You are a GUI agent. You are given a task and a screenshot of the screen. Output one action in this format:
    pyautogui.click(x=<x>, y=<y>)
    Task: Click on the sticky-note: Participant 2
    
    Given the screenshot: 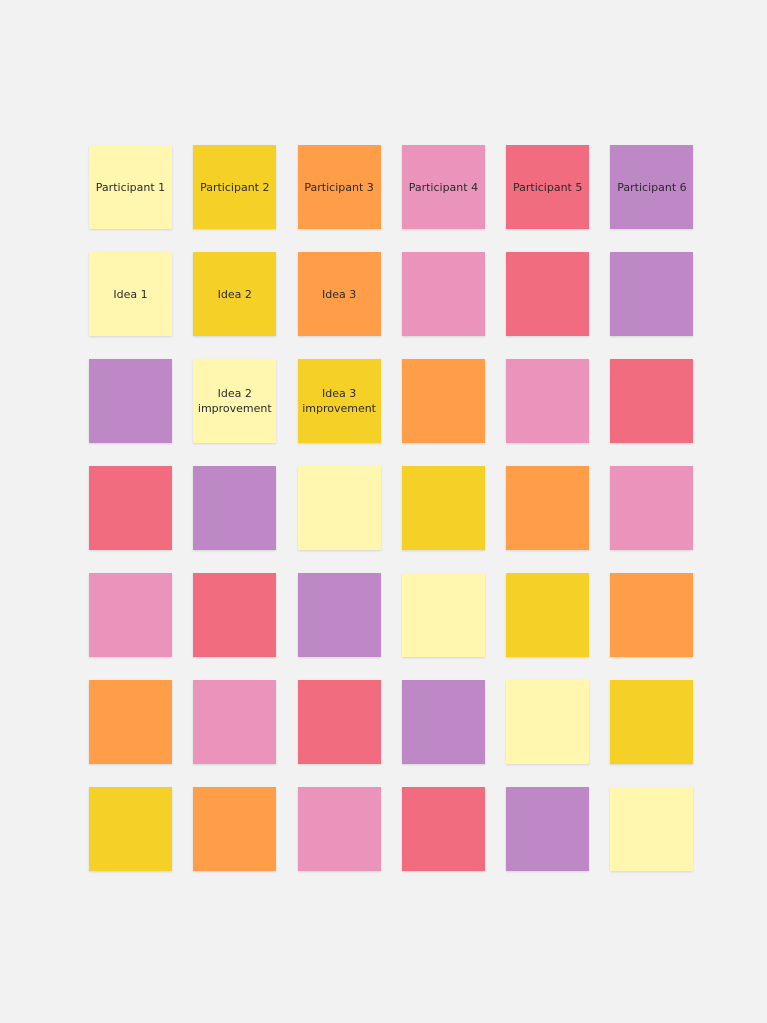 What is the action you would take?
    pyautogui.click(x=235, y=187)
    